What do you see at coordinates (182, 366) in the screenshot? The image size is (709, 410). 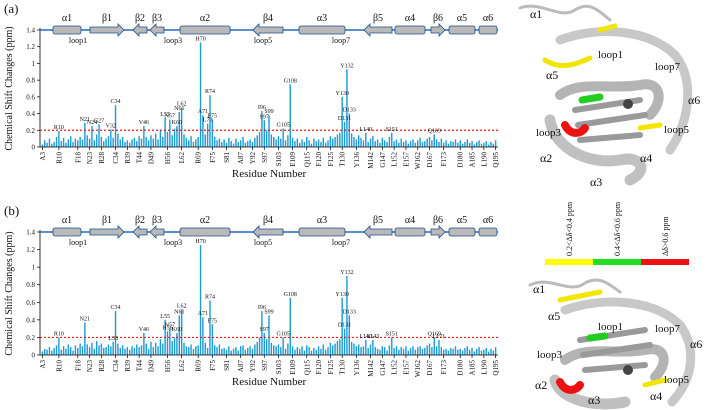 I see `x-tick-label: L62` at bounding box center [182, 366].